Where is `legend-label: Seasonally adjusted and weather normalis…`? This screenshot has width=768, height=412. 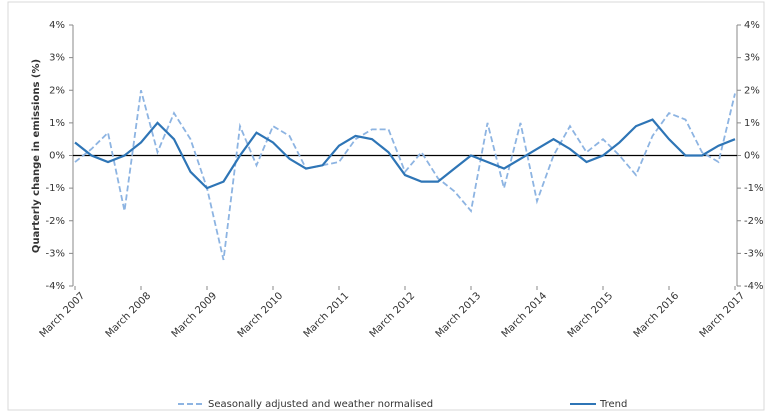 legend-label: Seasonally adjusted and weather normalis… is located at coordinates (320, 404).